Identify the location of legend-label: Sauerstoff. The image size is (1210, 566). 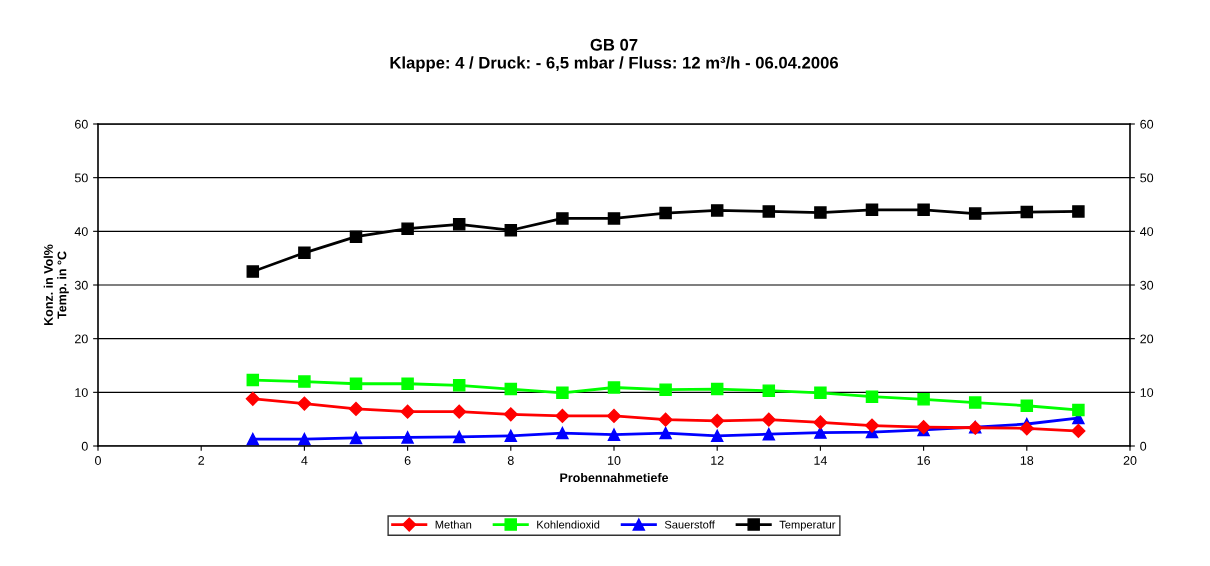
(689, 524).